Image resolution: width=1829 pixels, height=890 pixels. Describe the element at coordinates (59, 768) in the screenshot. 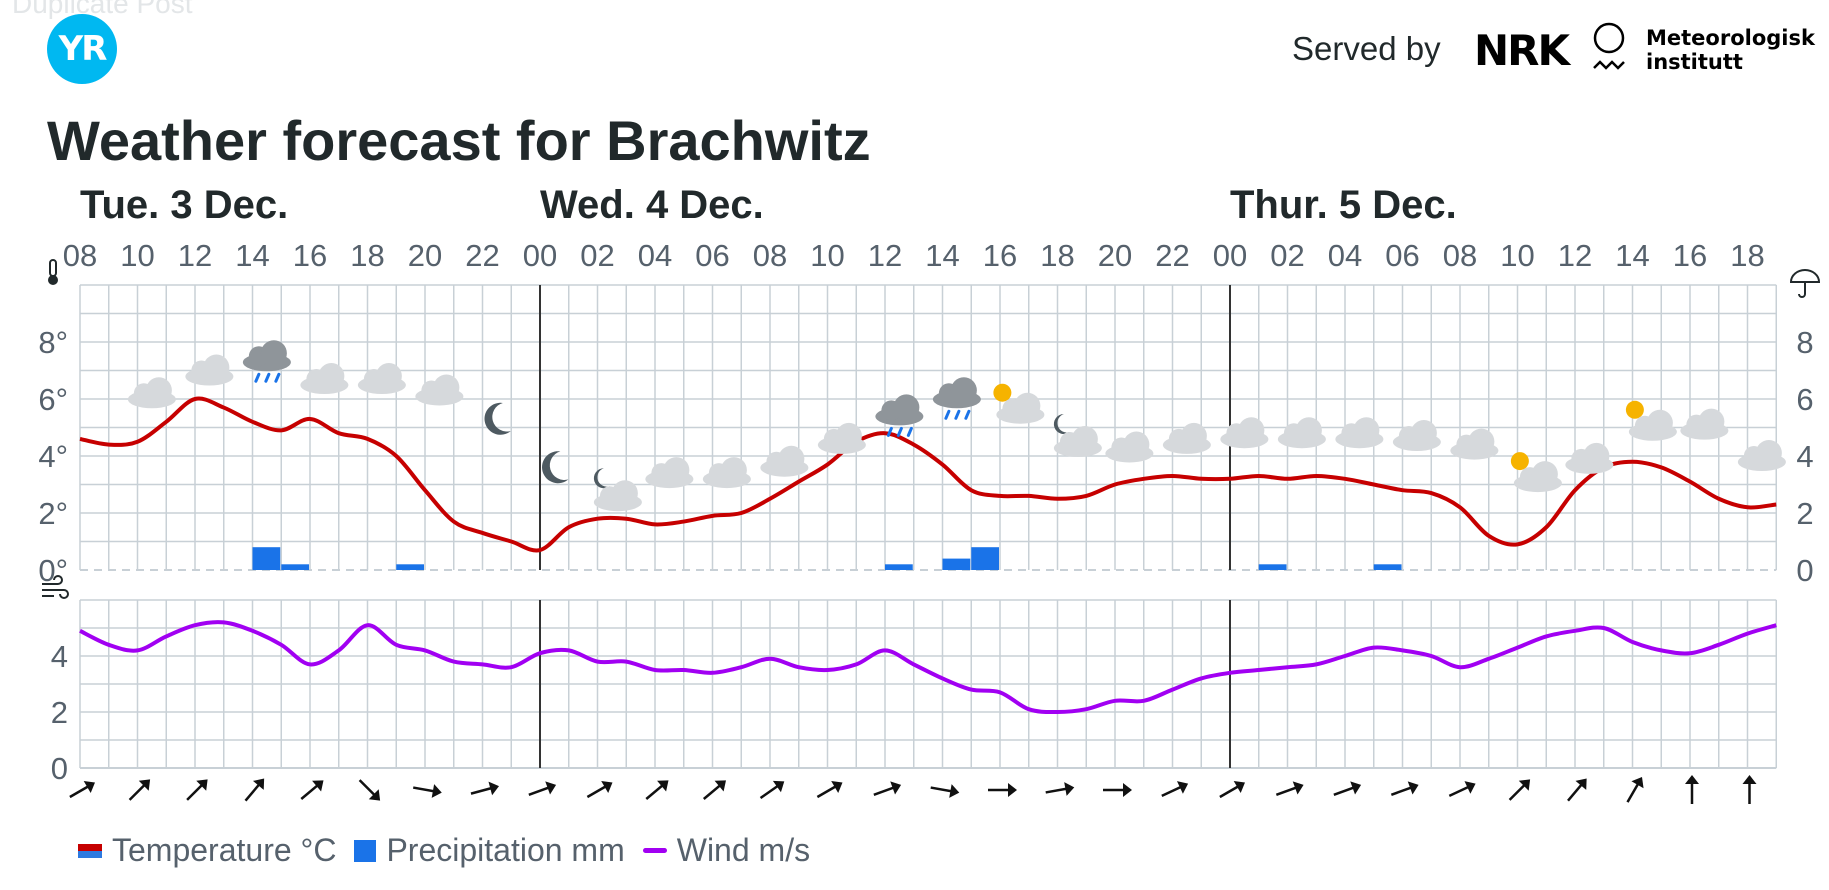

I see `wind-tick-label: 0` at that location.